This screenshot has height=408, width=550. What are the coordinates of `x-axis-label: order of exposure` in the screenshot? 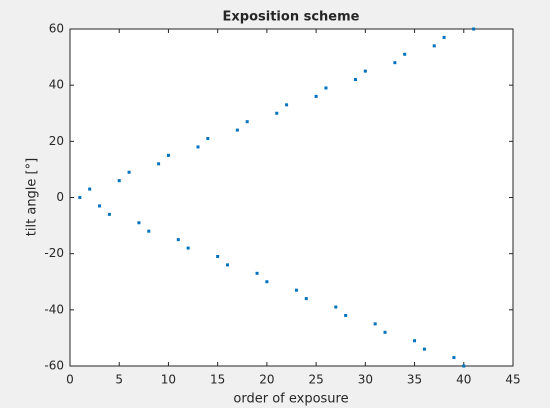 It's located at (290, 399).